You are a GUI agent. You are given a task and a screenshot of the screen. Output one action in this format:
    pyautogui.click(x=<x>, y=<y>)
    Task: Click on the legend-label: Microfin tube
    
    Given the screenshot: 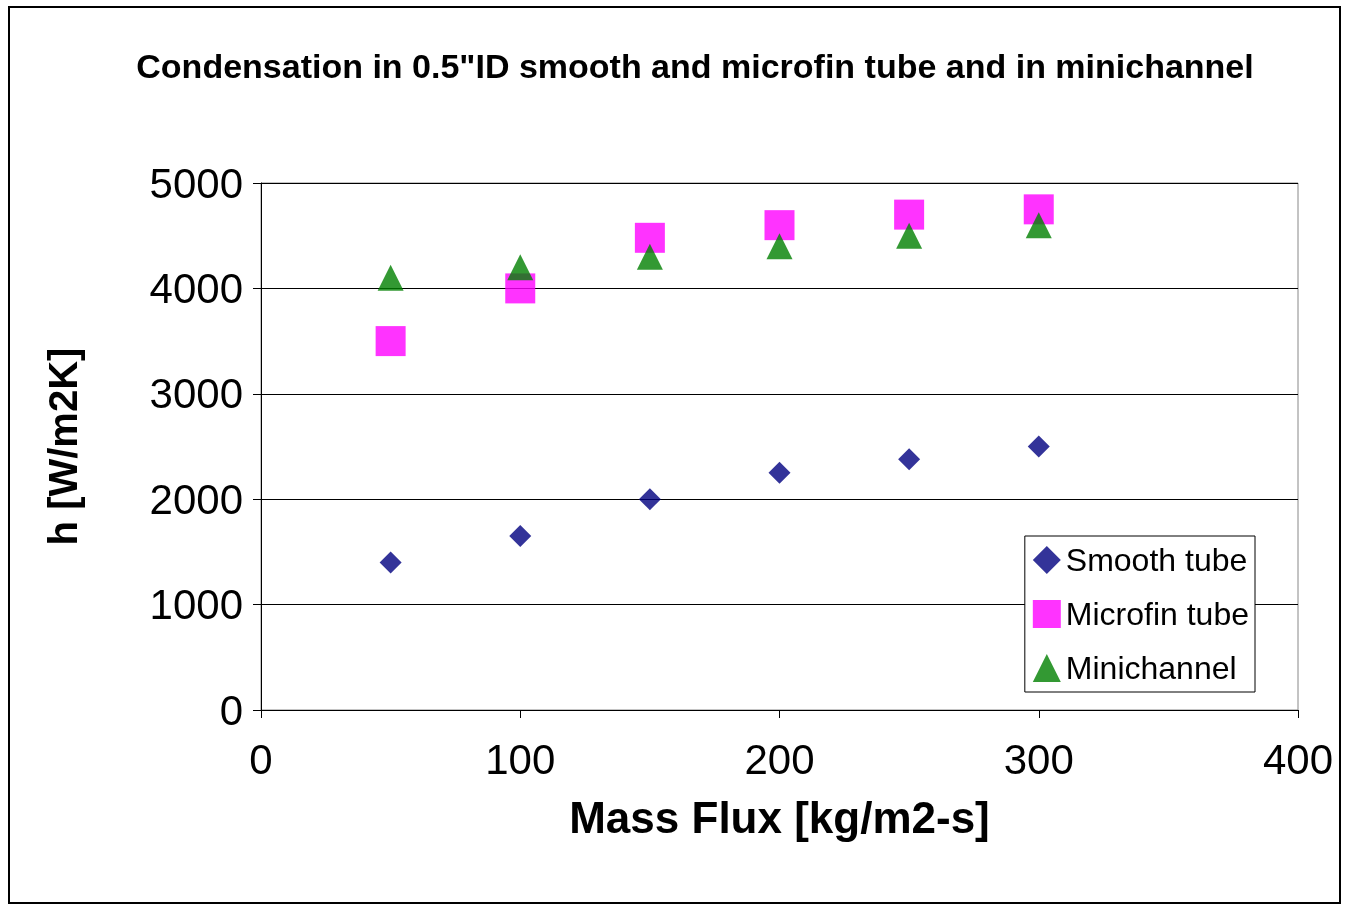 What is the action you would take?
    pyautogui.click(x=1157, y=614)
    